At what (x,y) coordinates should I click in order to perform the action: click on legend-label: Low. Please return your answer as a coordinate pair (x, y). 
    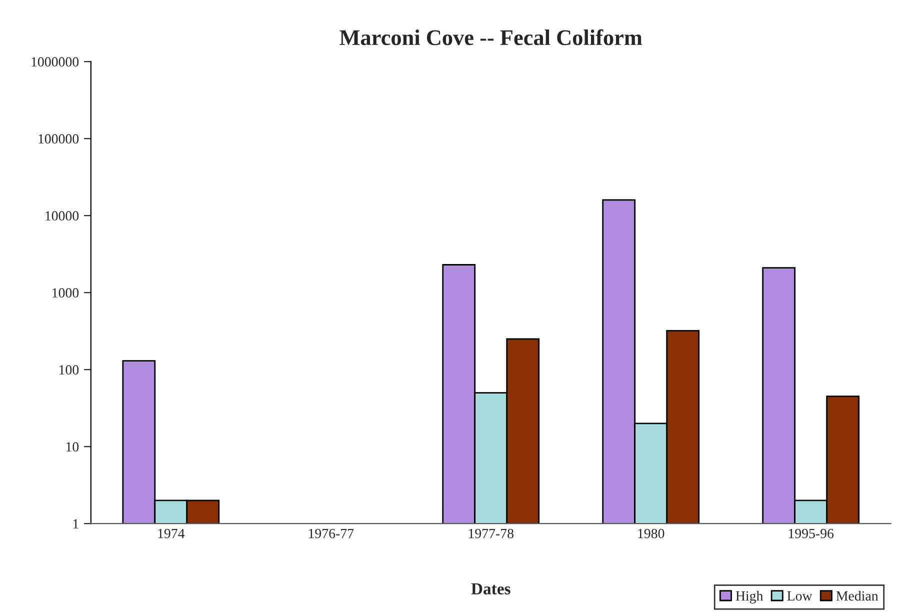
    Looking at the image, I should click on (799, 596).